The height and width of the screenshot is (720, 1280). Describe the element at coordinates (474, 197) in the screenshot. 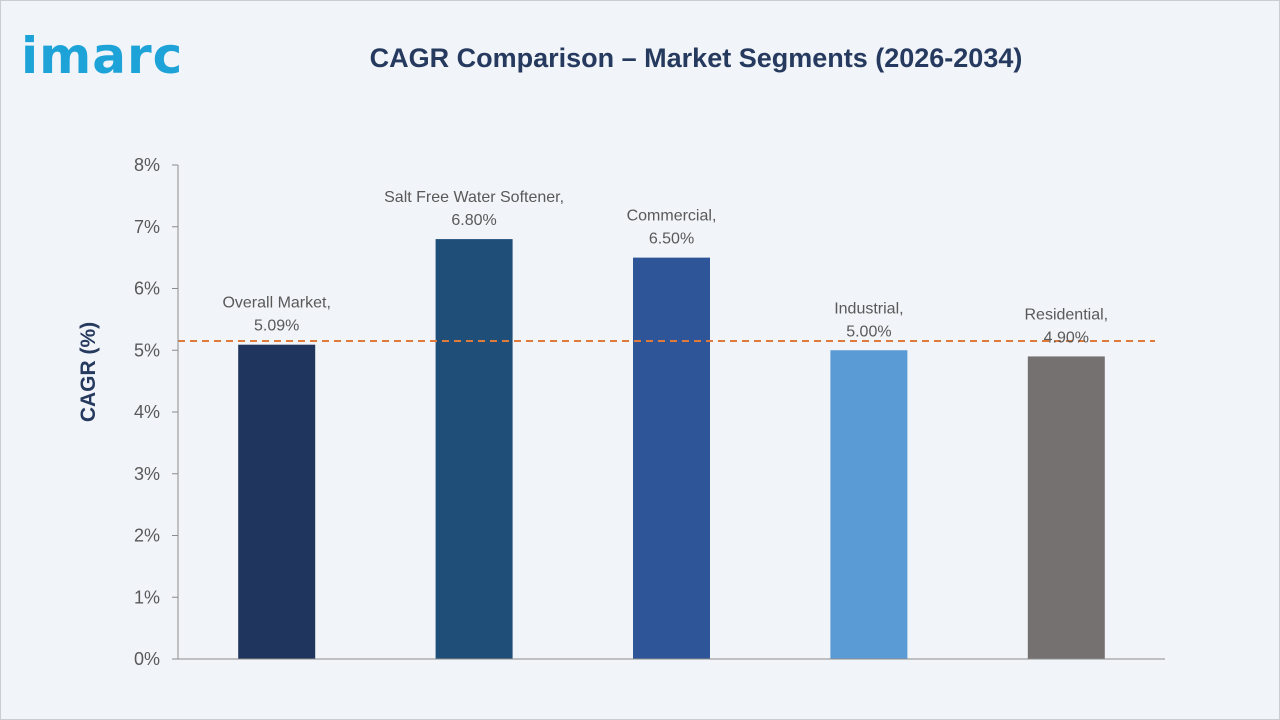

I see `data-label-category: Salt Free Water Softener,` at that location.